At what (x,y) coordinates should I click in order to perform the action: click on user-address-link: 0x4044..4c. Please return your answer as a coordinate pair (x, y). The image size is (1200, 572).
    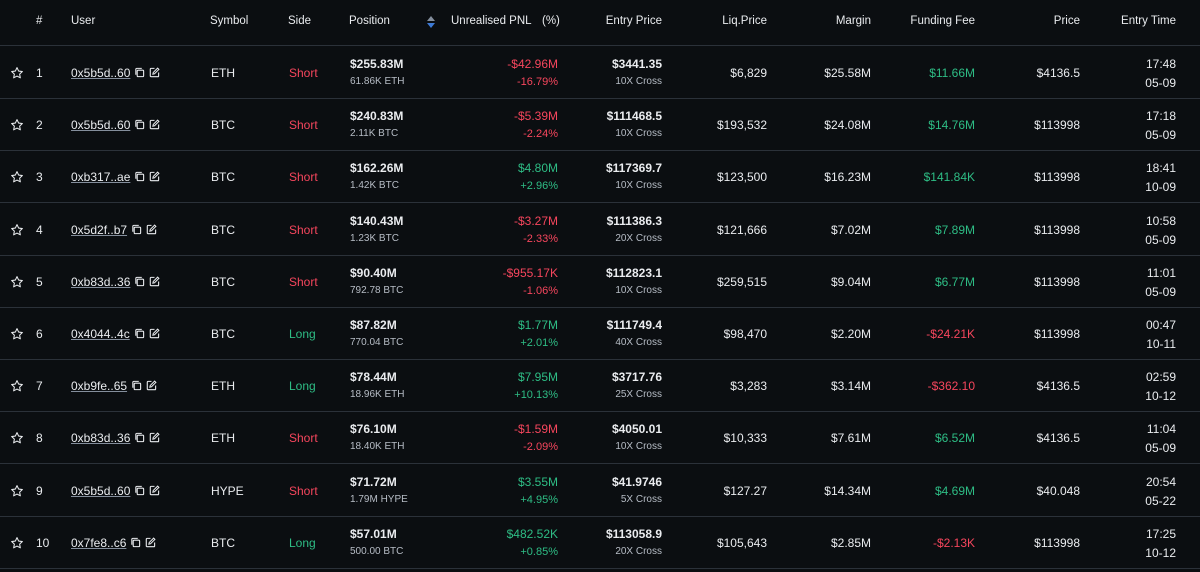
    Looking at the image, I should click on (100, 334).